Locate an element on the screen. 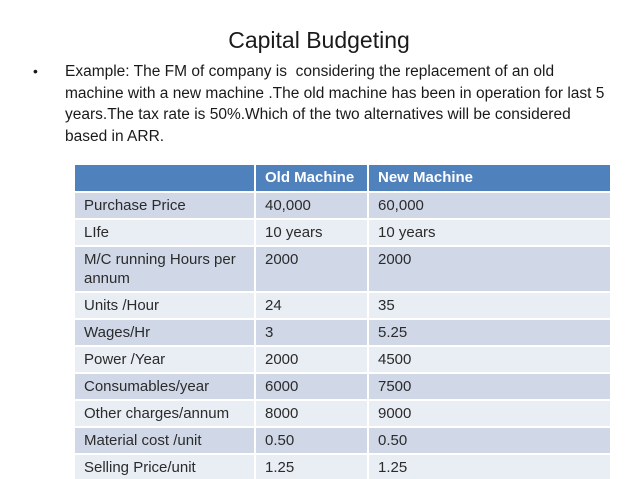 This screenshot has width=638, height=479. table-row: Purchase Price 40,000 60,000 is located at coordinates (342, 205).